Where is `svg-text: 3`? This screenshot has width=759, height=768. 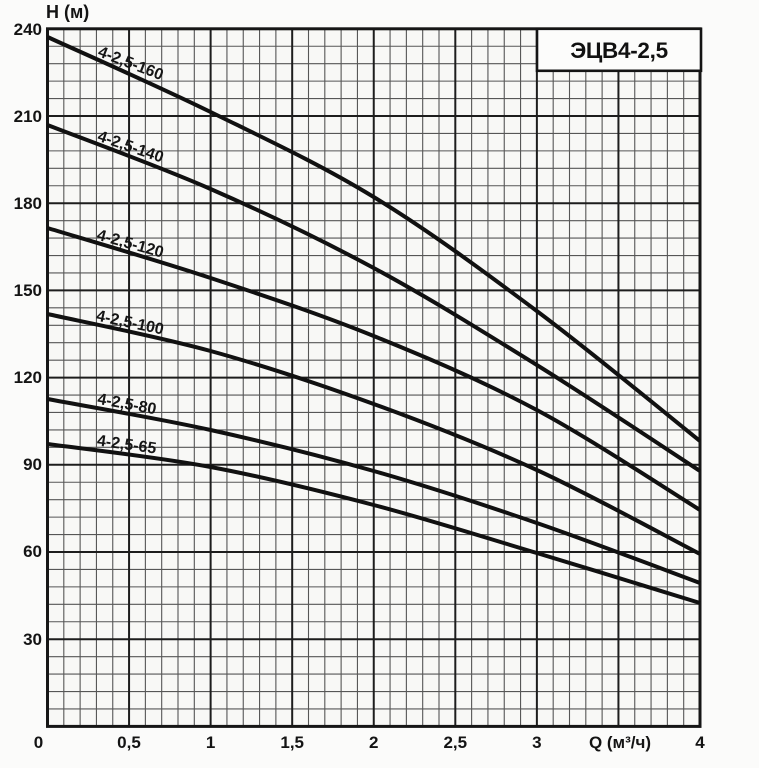
svg-text: 3 is located at coordinates (536, 742).